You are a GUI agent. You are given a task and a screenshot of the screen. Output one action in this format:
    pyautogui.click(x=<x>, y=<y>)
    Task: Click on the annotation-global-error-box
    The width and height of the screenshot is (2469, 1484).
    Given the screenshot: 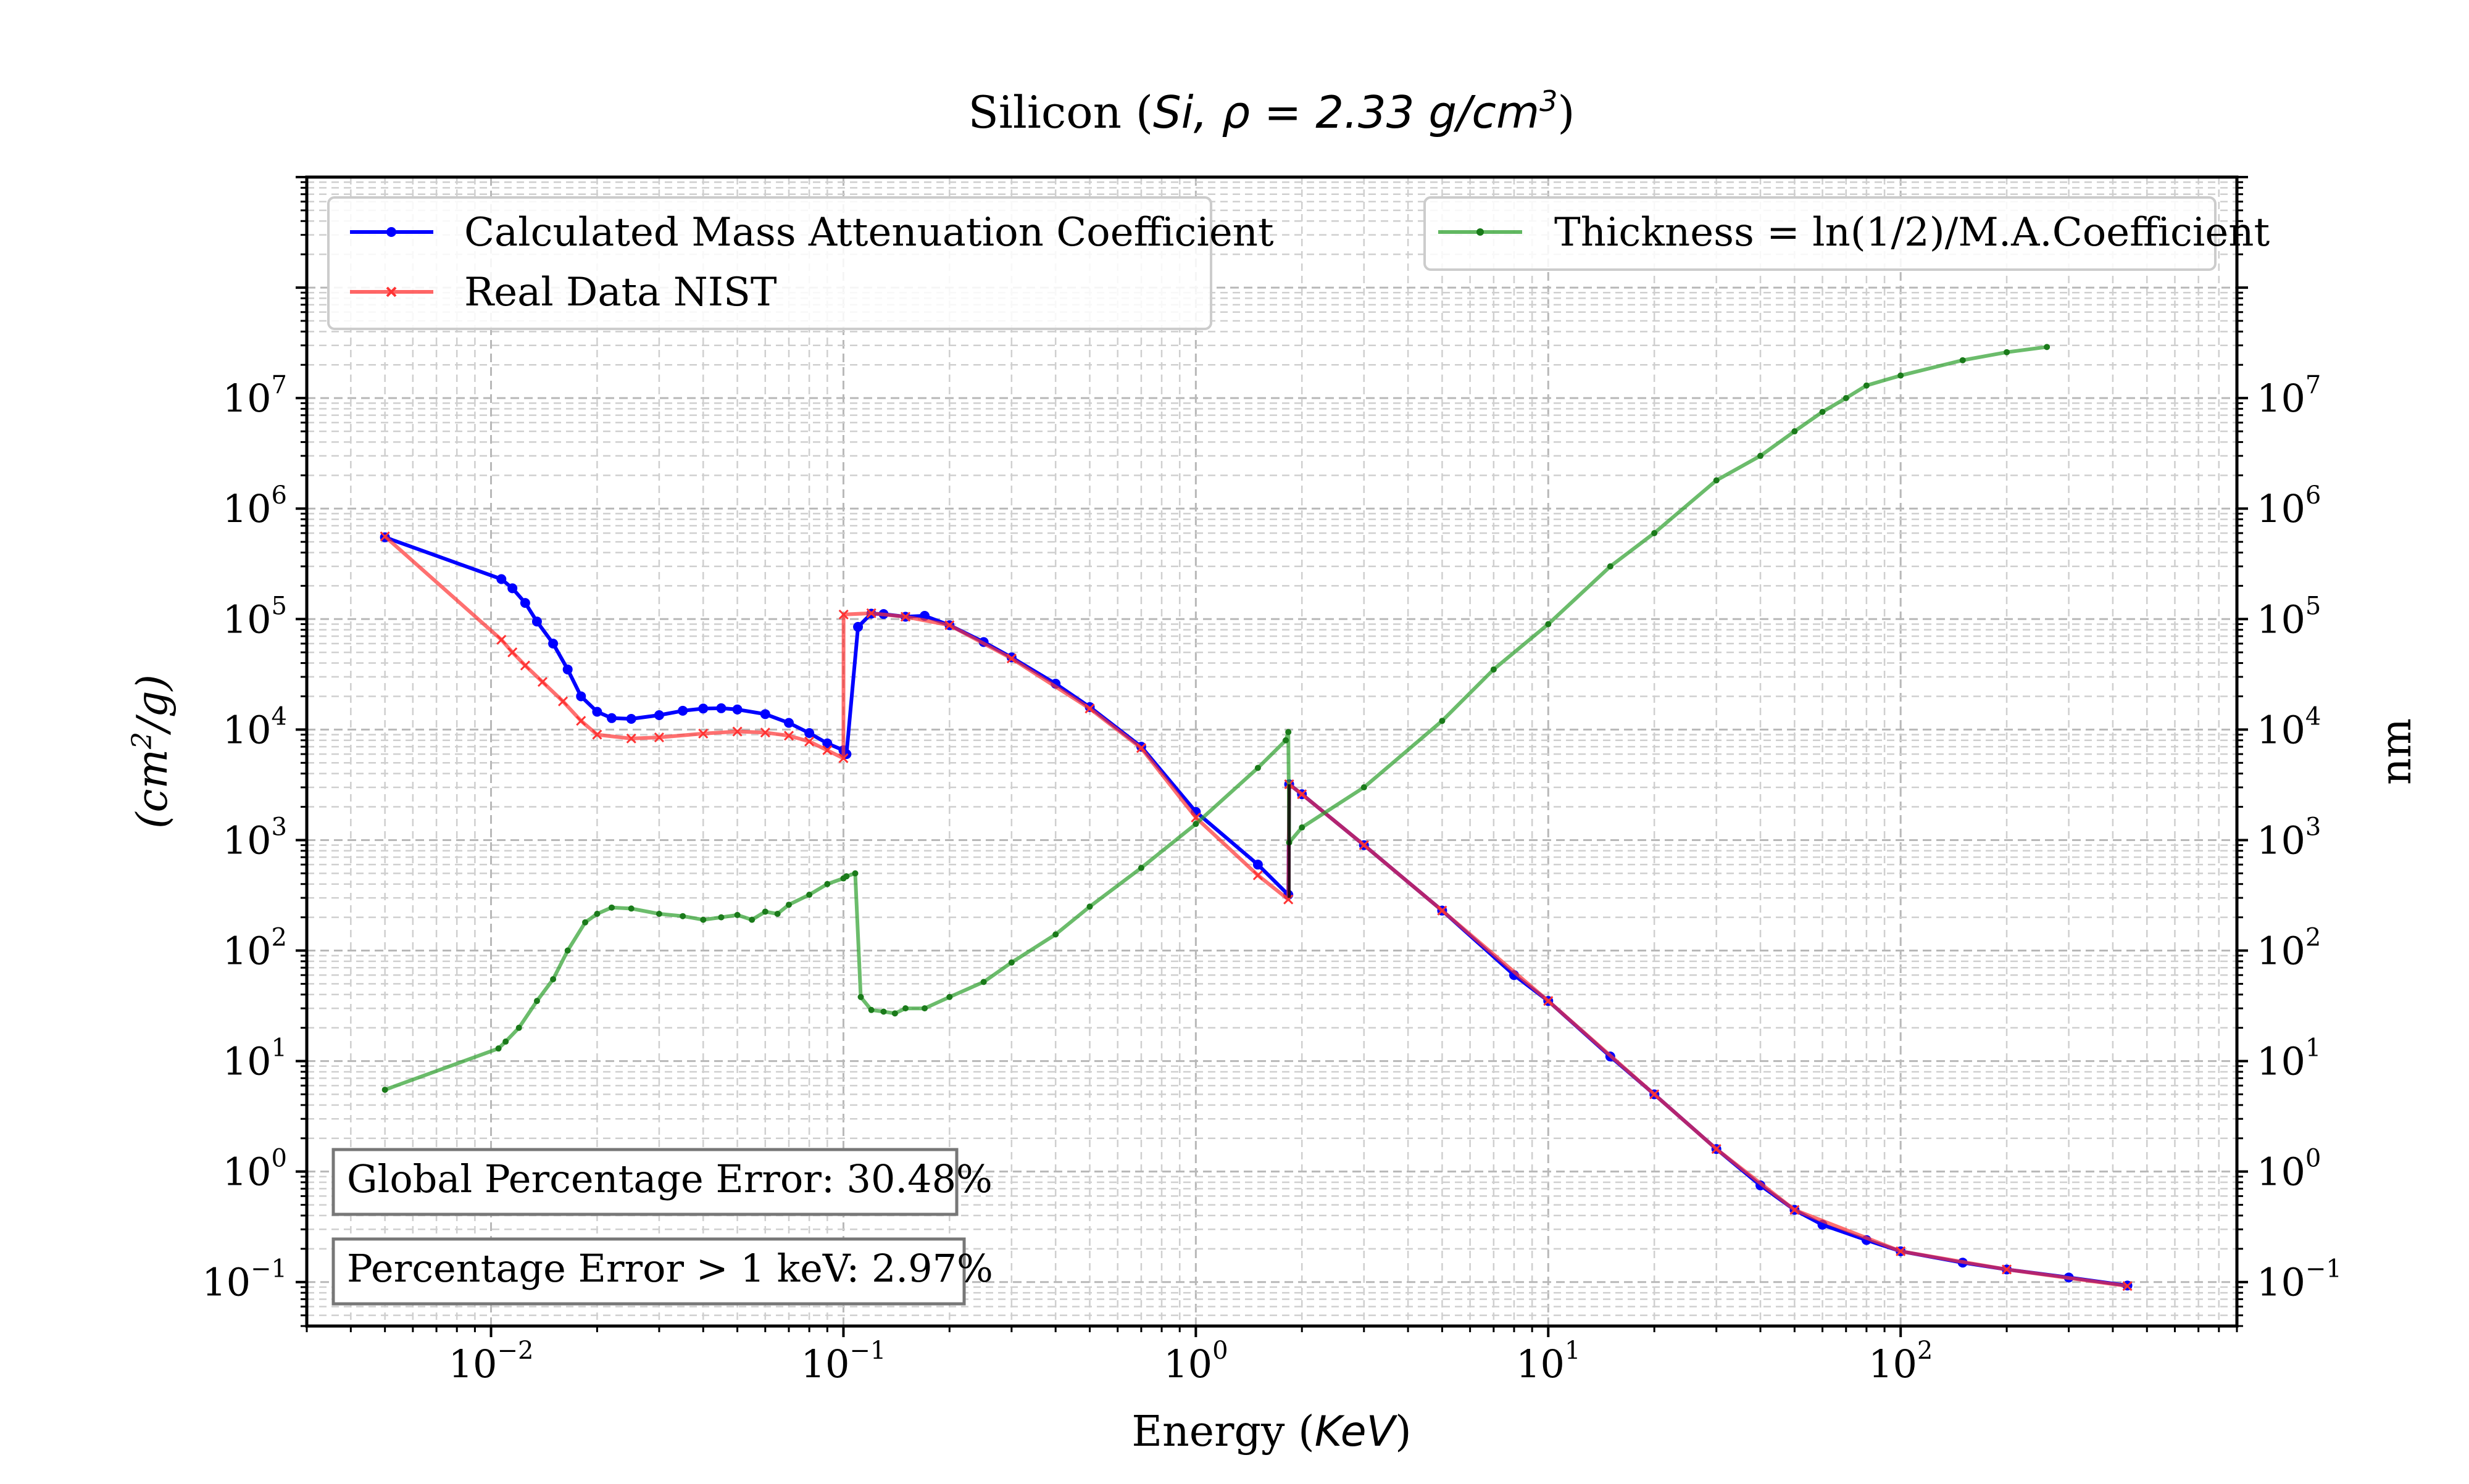 What is the action you would take?
    pyautogui.click(x=645, y=1182)
    